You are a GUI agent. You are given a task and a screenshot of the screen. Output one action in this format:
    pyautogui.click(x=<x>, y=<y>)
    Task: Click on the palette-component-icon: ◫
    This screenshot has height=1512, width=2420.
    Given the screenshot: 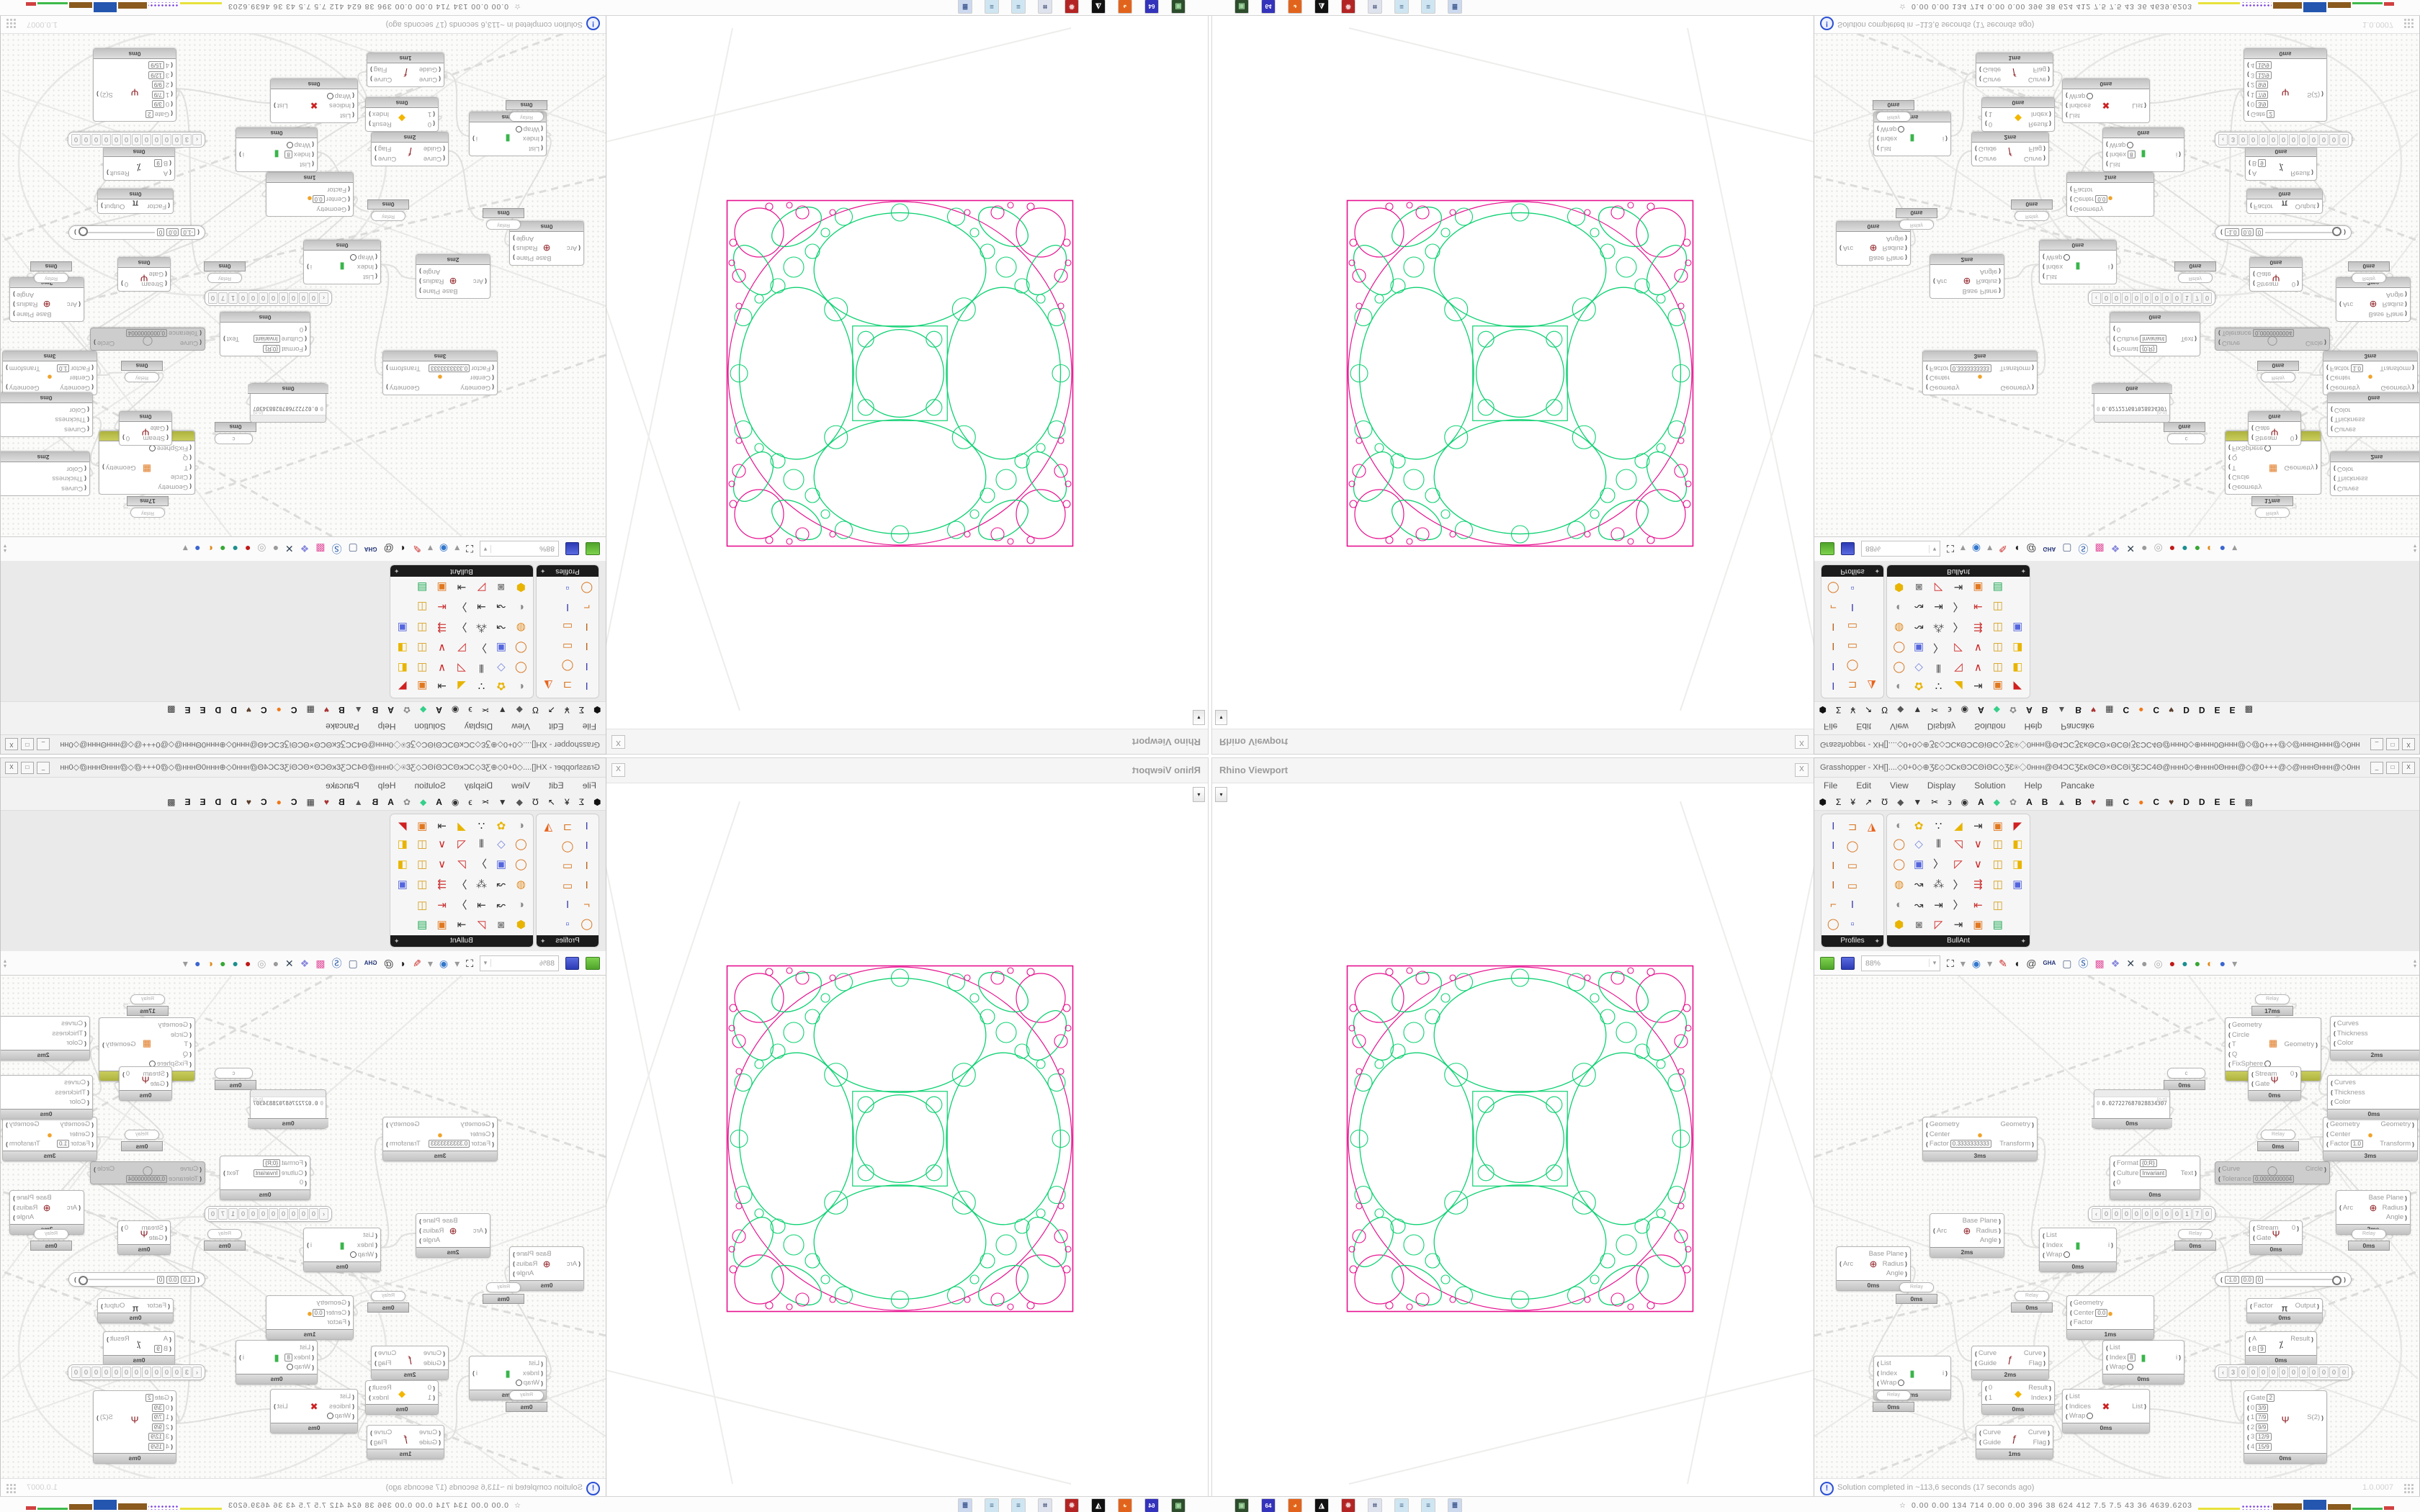 What is the action you would take?
    pyautogui.click(x=422, y=667)
    